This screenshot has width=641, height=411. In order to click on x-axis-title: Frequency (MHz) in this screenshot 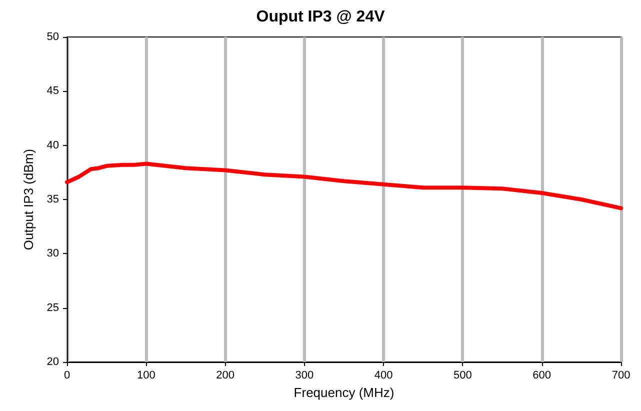, I will do `click(344, 392)`.